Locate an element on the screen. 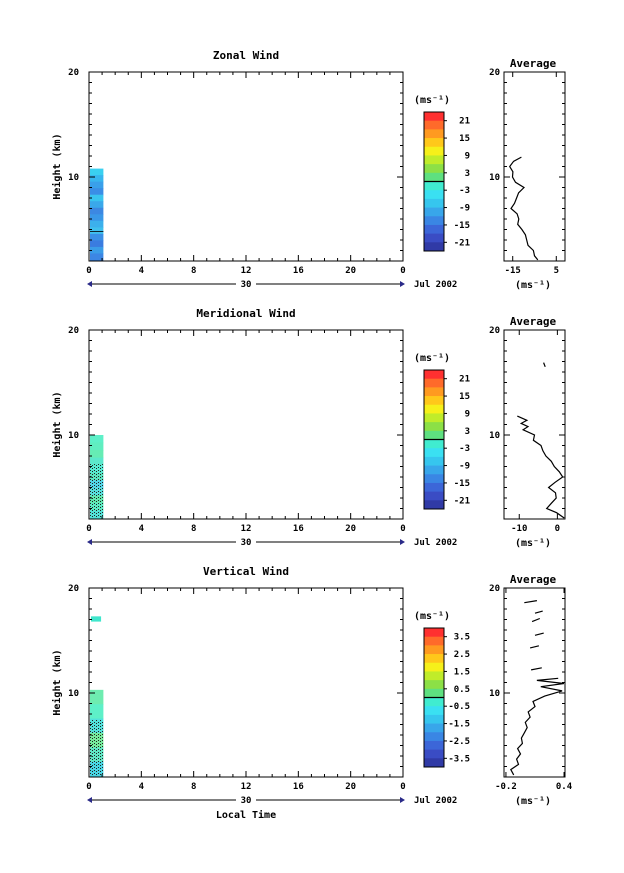 This screenshot has width=624, height=873. colorbar-tick-label: 9 is located at coordinates (467, 414).